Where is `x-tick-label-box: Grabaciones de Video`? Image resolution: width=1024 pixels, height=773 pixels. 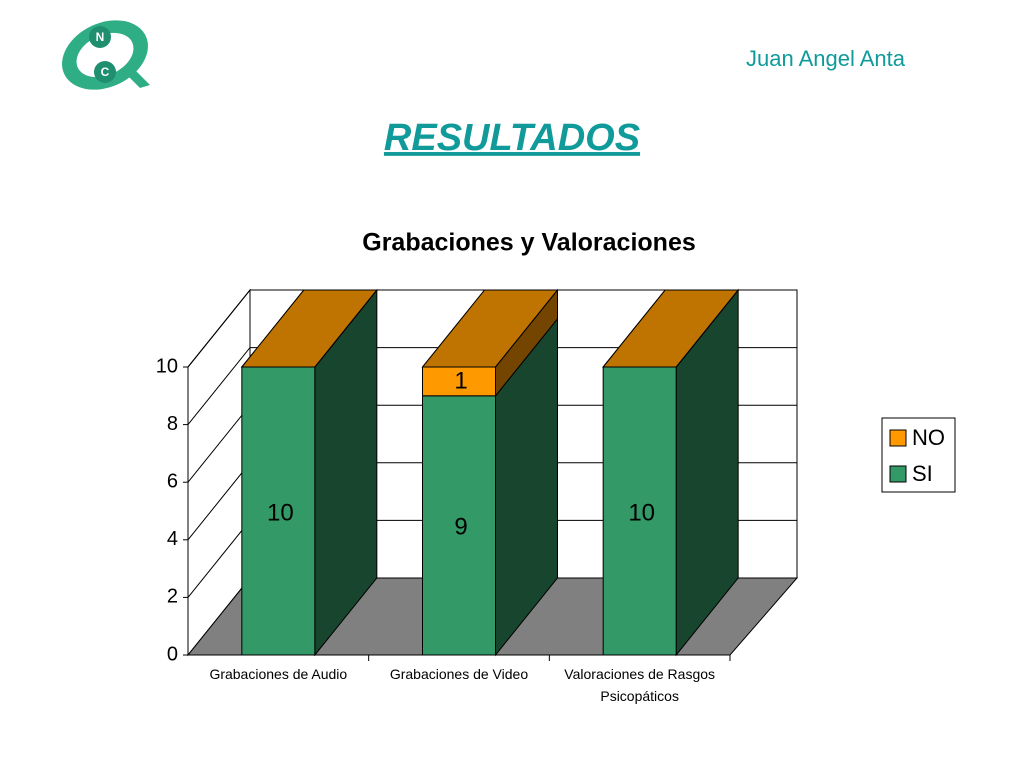
x-tick-label-box: Grabaciones de Video is located at coordinates (459, 674).